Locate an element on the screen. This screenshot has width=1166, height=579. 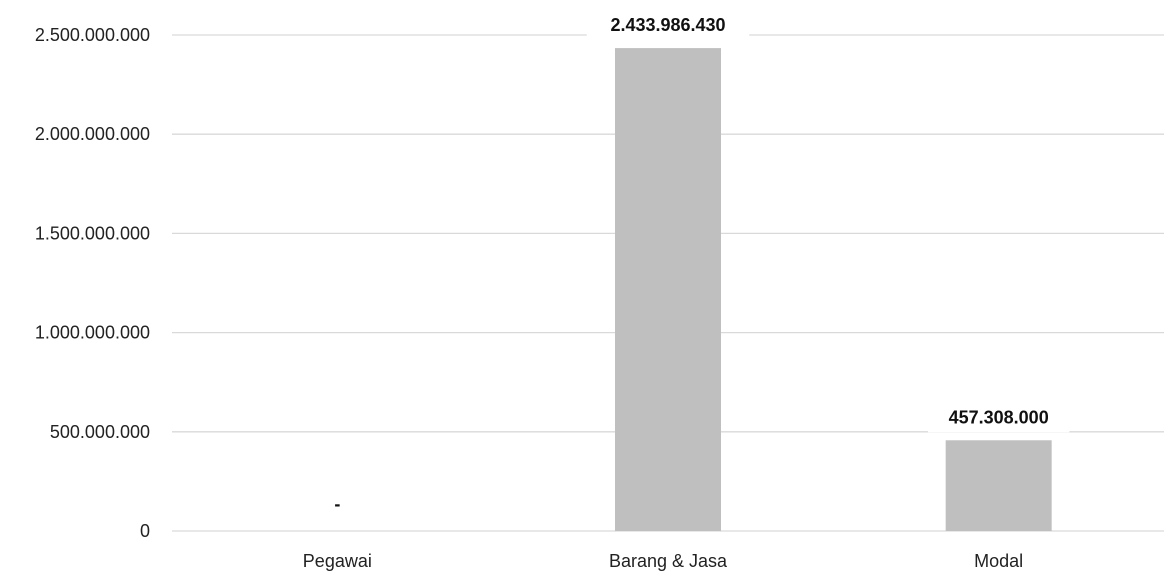
y-tick-label: 2.000.000.000 is located at coordinates (92, 134).